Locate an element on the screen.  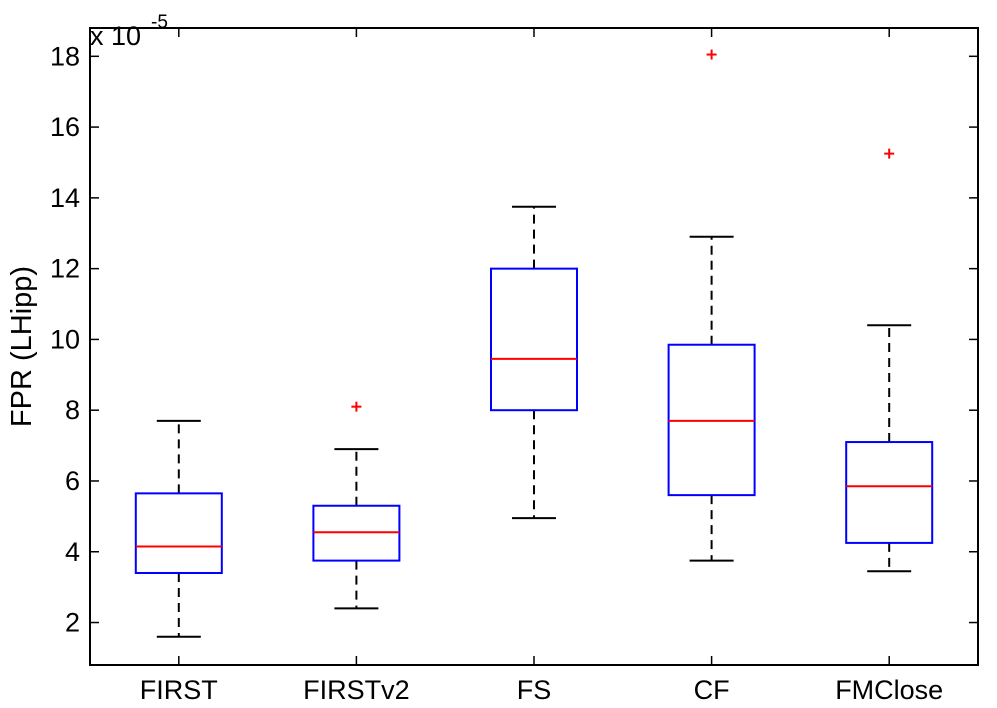
x-tick-label: FMClose is located at coordinates (889, 690).